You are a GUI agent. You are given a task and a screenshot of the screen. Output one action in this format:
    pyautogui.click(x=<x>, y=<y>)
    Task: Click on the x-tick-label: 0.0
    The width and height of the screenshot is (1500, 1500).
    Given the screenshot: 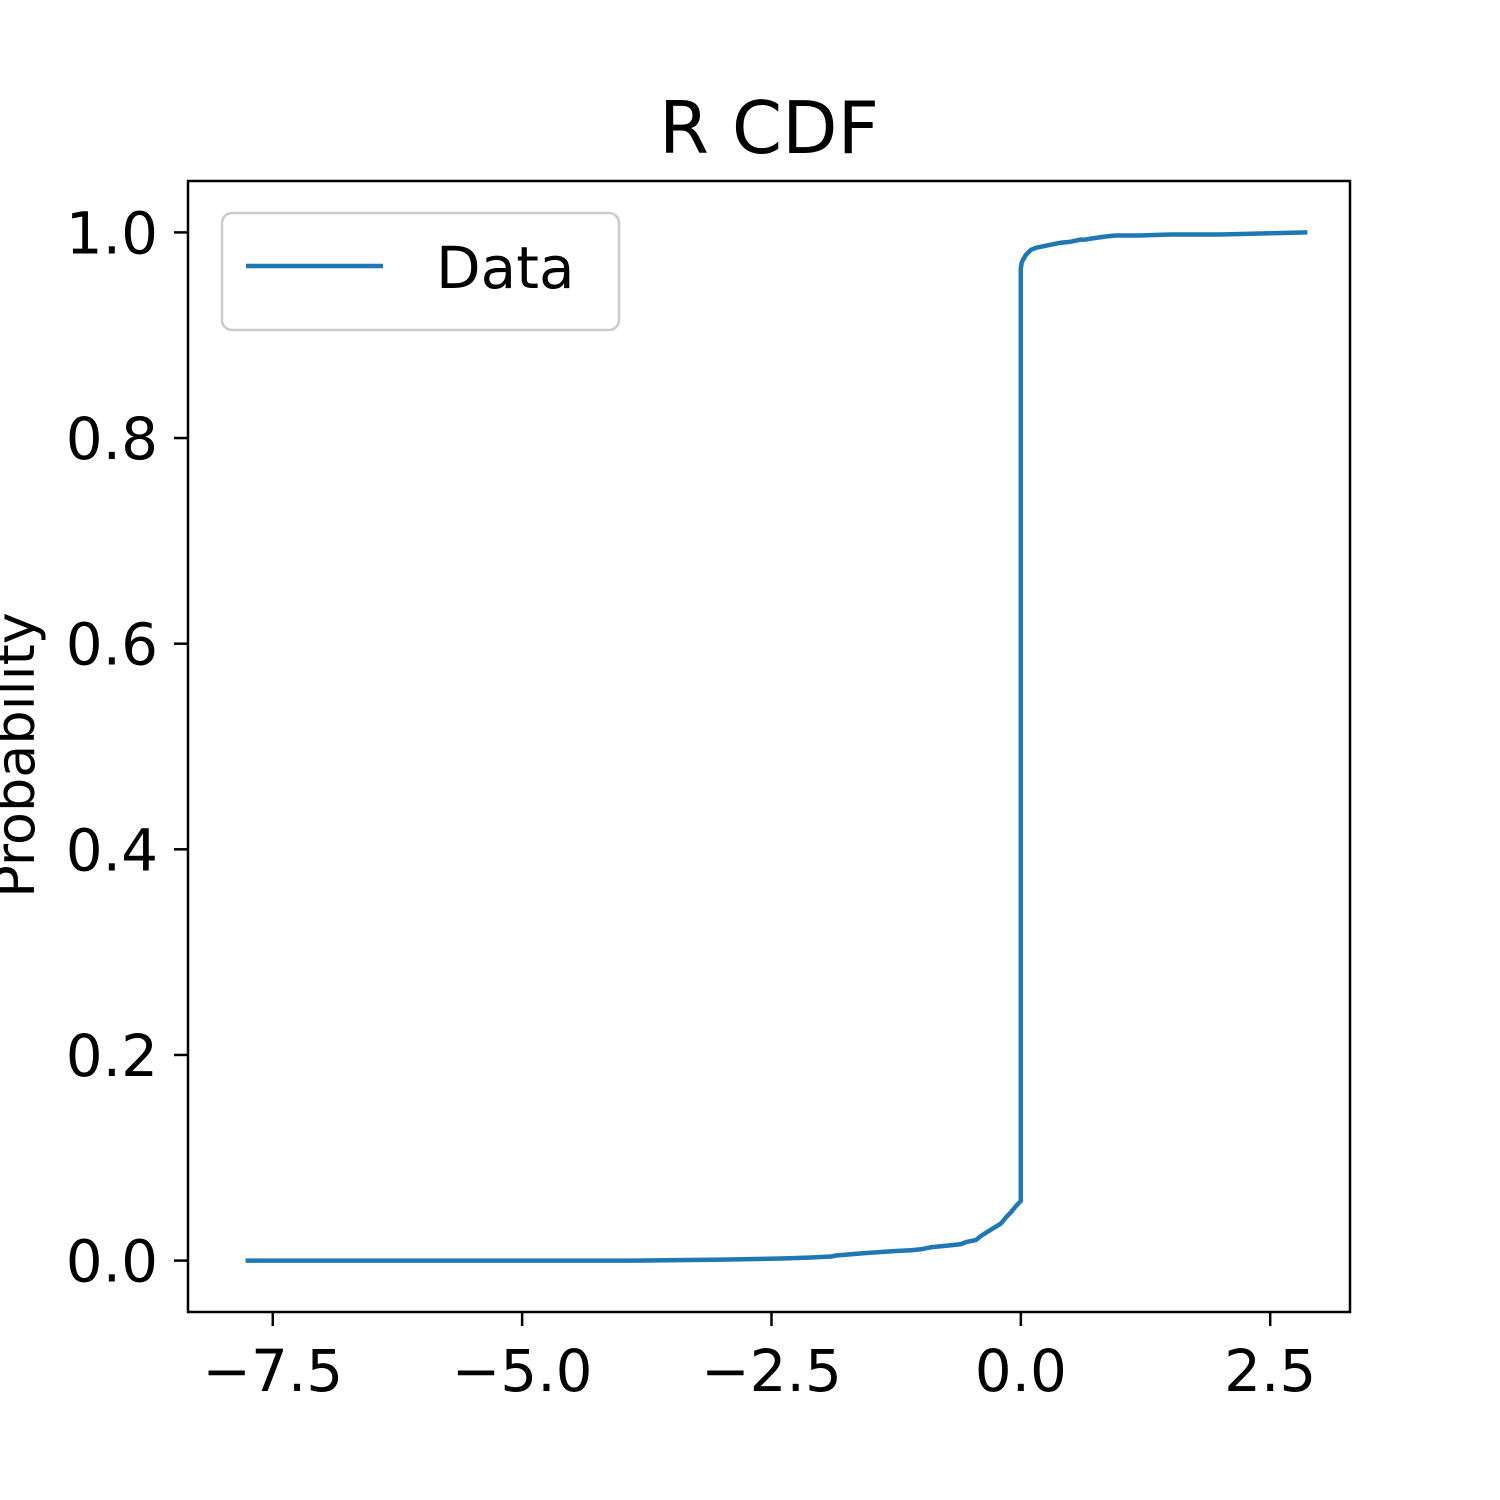 What is the action you would take?
    pyautogui.click(x=1021, y=1371)
    